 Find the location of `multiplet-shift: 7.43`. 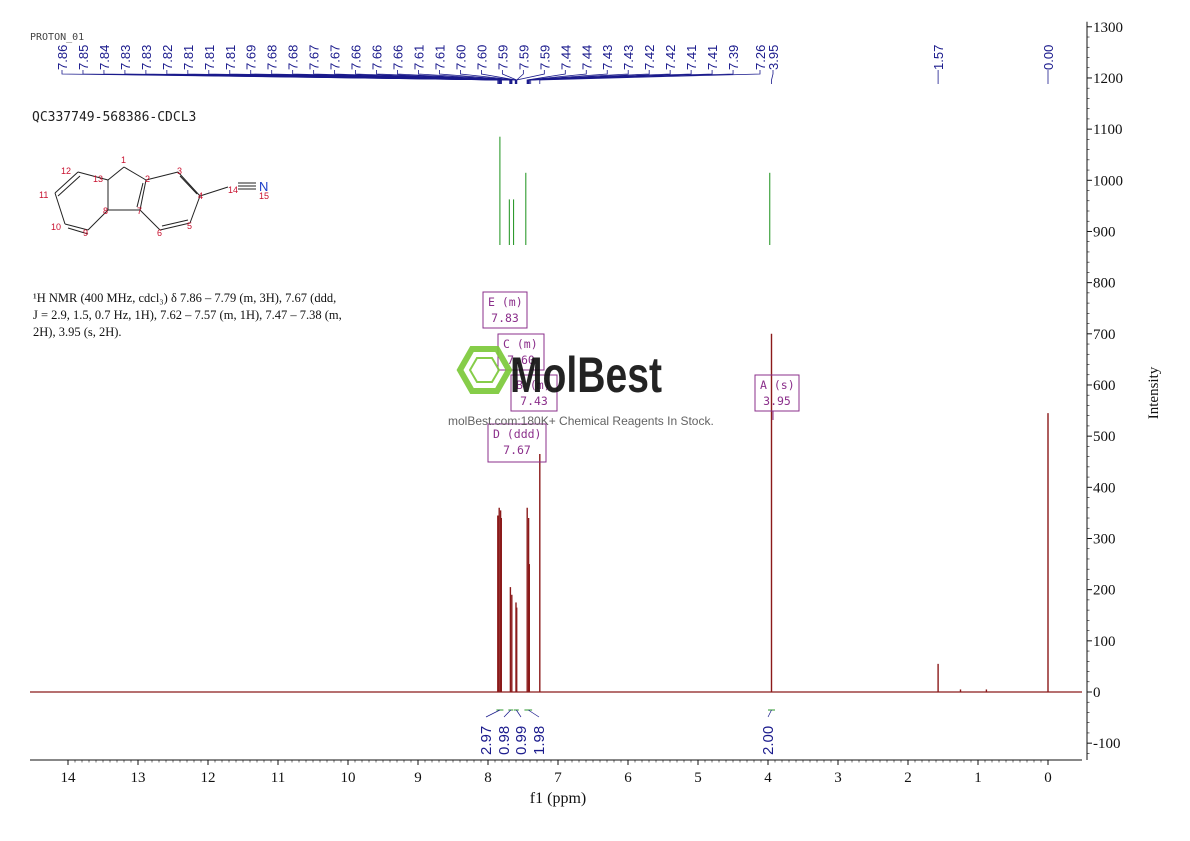

multiplet-shift: 7.43 is located at coordinates (534, 401).